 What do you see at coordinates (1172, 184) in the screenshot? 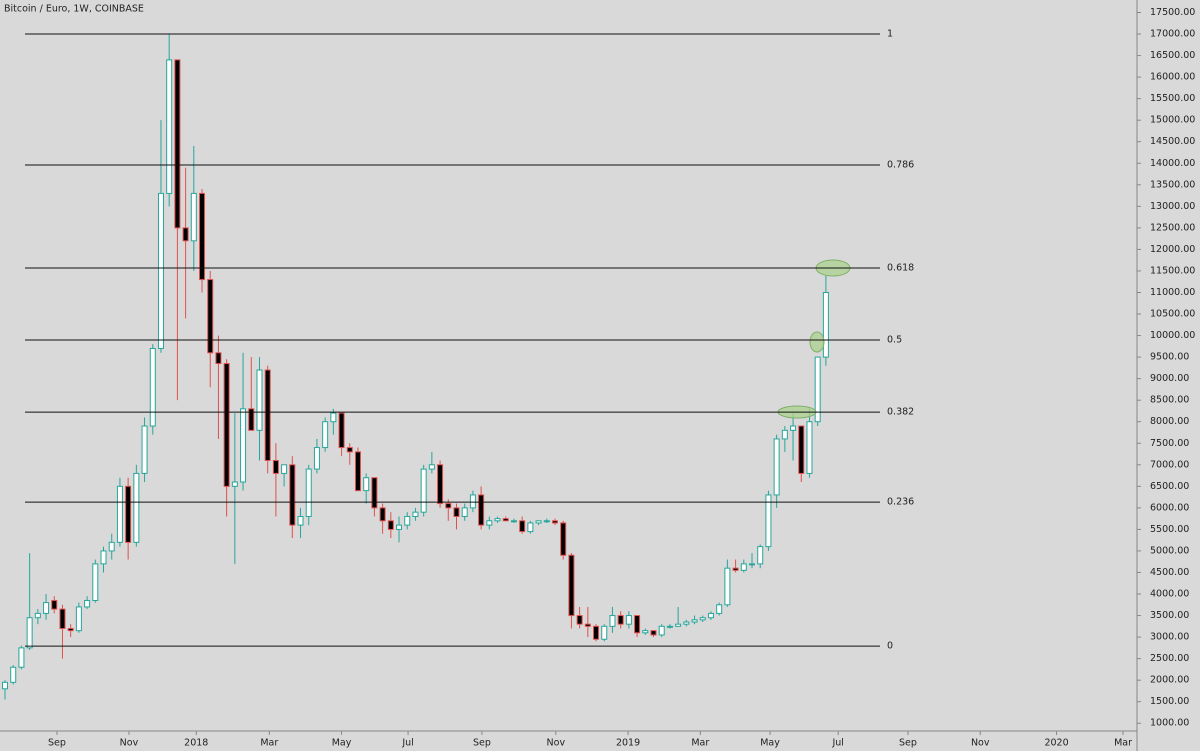
I see `y-tick-label: 13500.00` at bounding box center [1172, 184].